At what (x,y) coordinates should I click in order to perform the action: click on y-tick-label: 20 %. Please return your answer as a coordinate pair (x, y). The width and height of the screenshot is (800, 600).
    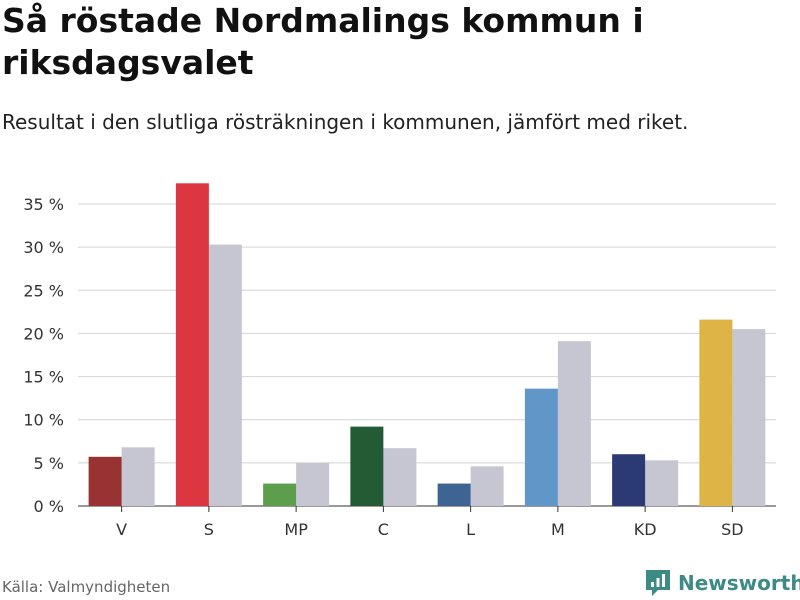
    Looking at the image, I should click on (43, 333).